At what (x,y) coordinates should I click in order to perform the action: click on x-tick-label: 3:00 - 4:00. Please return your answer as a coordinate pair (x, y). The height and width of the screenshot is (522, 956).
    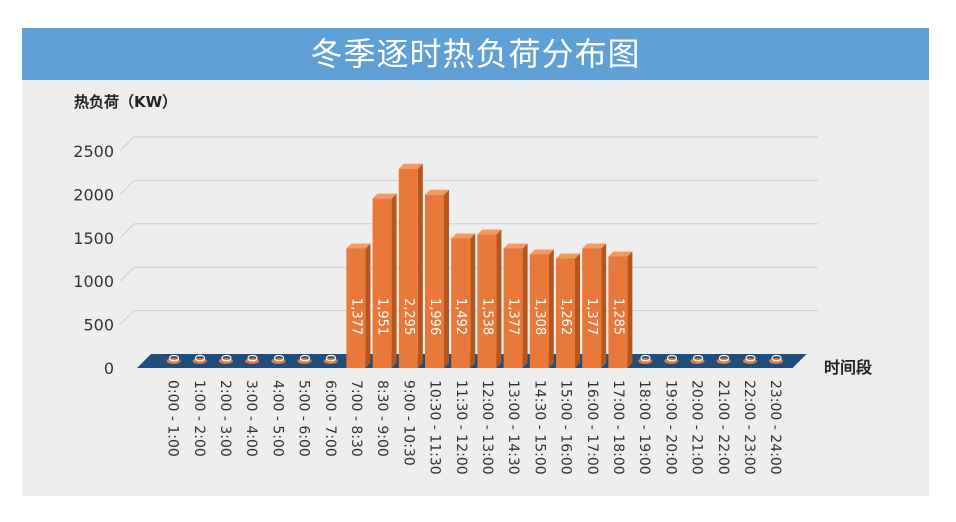
    Looking at the image, I should click on (251, 418).